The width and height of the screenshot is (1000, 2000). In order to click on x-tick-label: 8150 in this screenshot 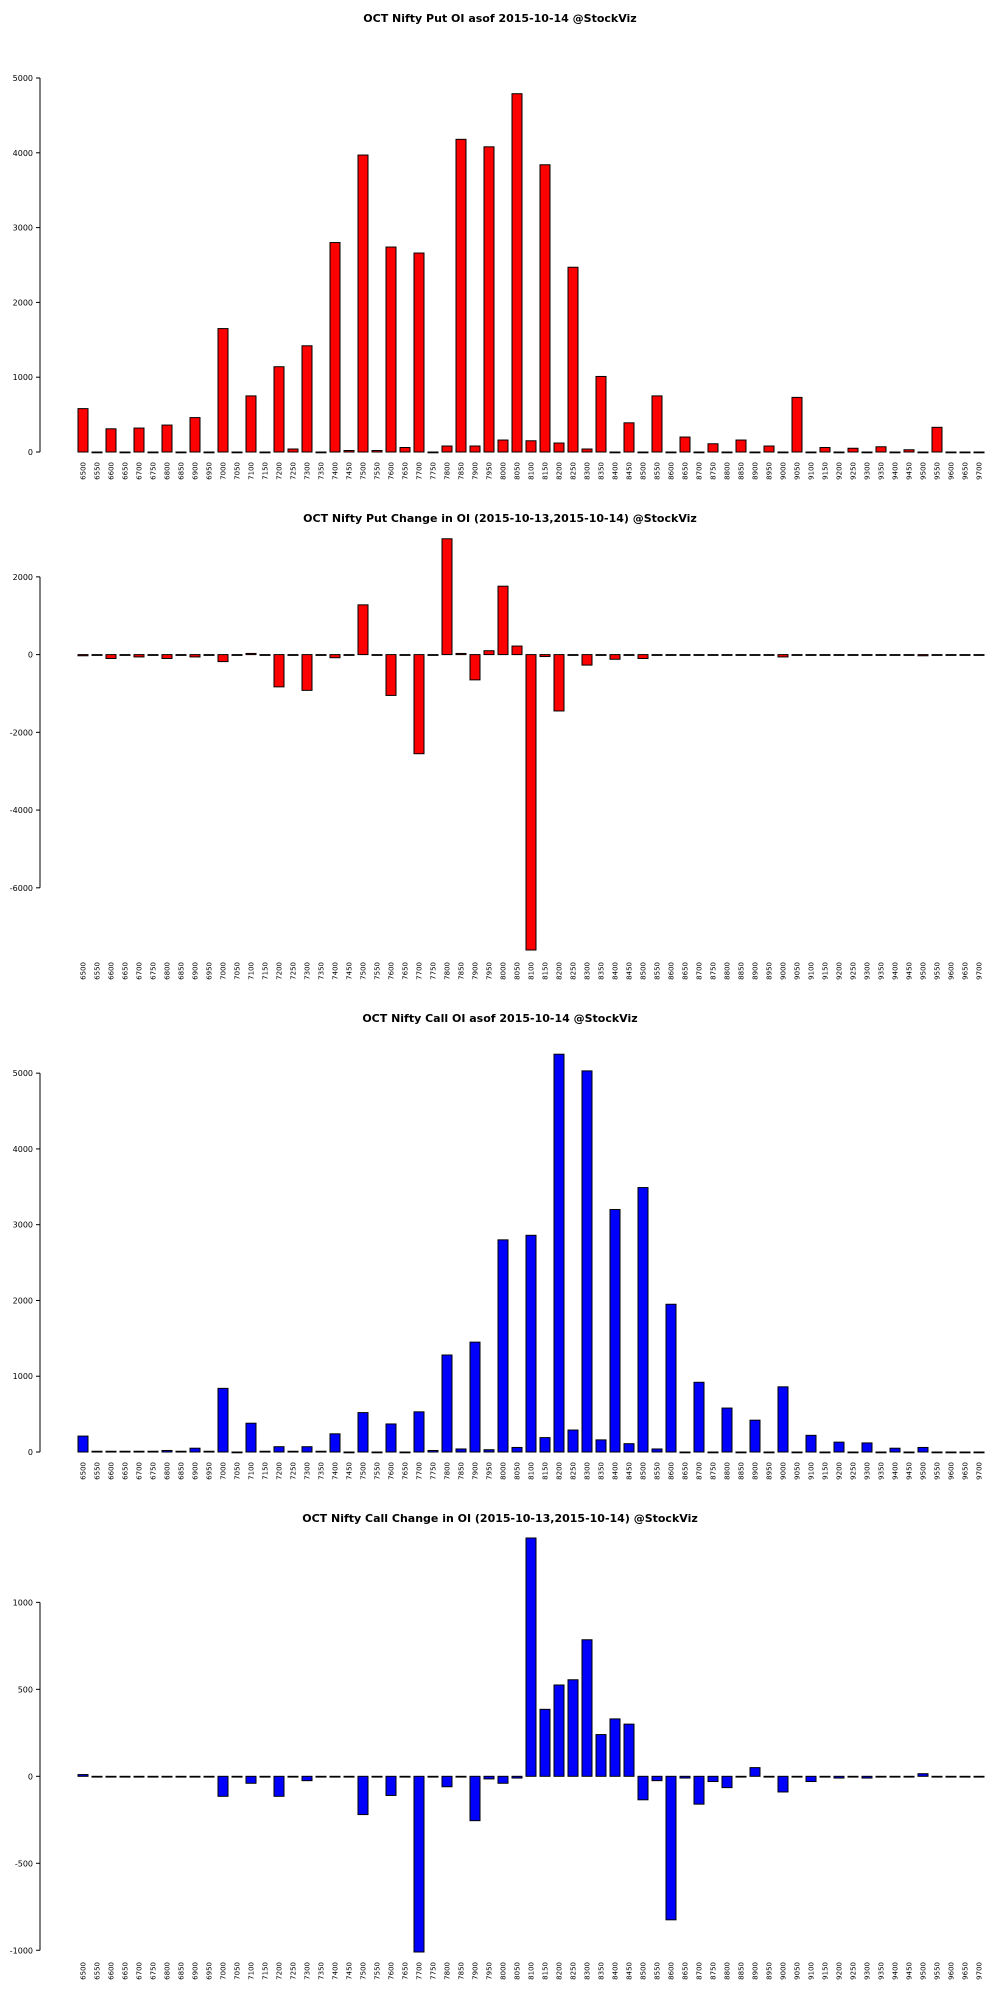, I will do `click(546, 1971)`.